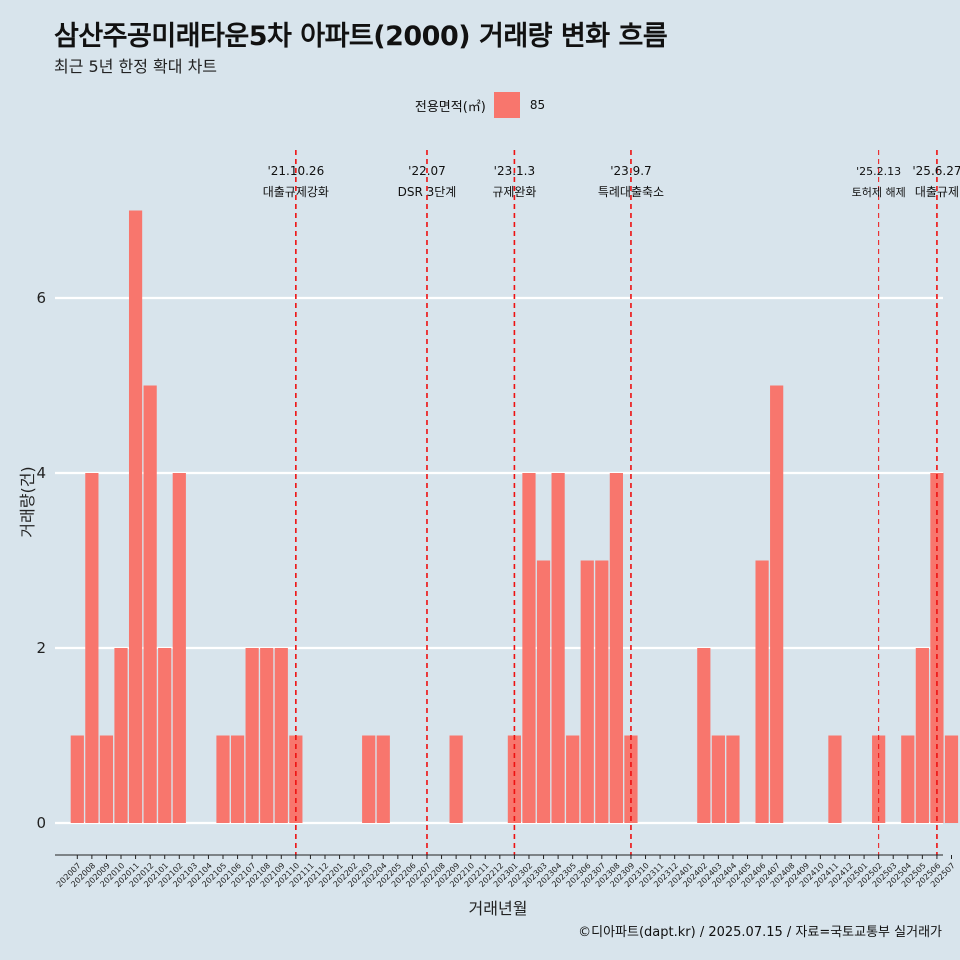 The height and width of the screenshot is (960, 960). What do you see at coordinates (498, 908) in the screenshot?
I see `x-axis-title: 거래년월` at bounding box center [498, 908].